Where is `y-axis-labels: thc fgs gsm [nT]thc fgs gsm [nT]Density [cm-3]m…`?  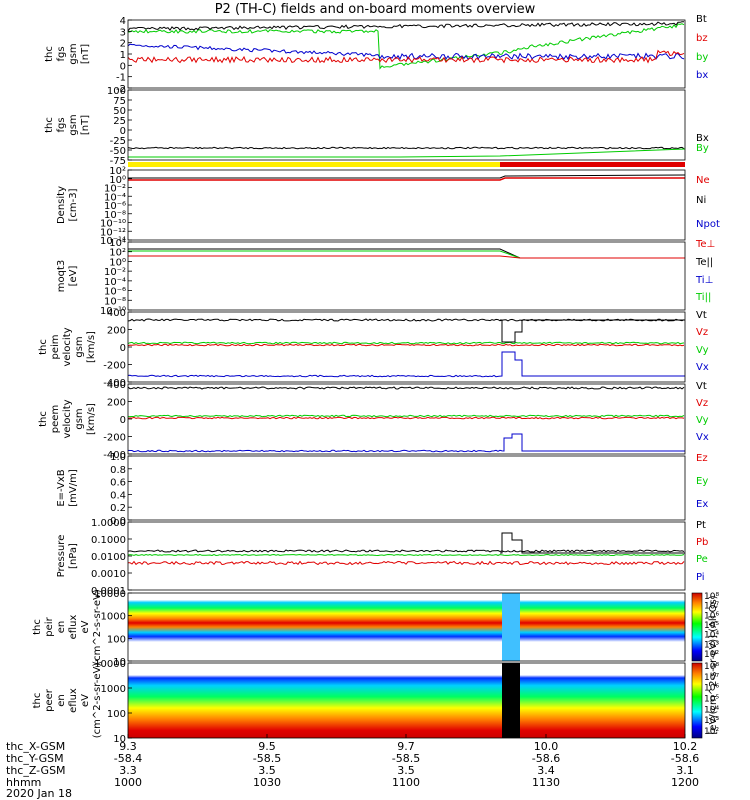
y-axis-labels: thc fgs gsm [nT]thc fgs gsm [nT]Density [cm-3]m… is located at coordinates (67, 390).